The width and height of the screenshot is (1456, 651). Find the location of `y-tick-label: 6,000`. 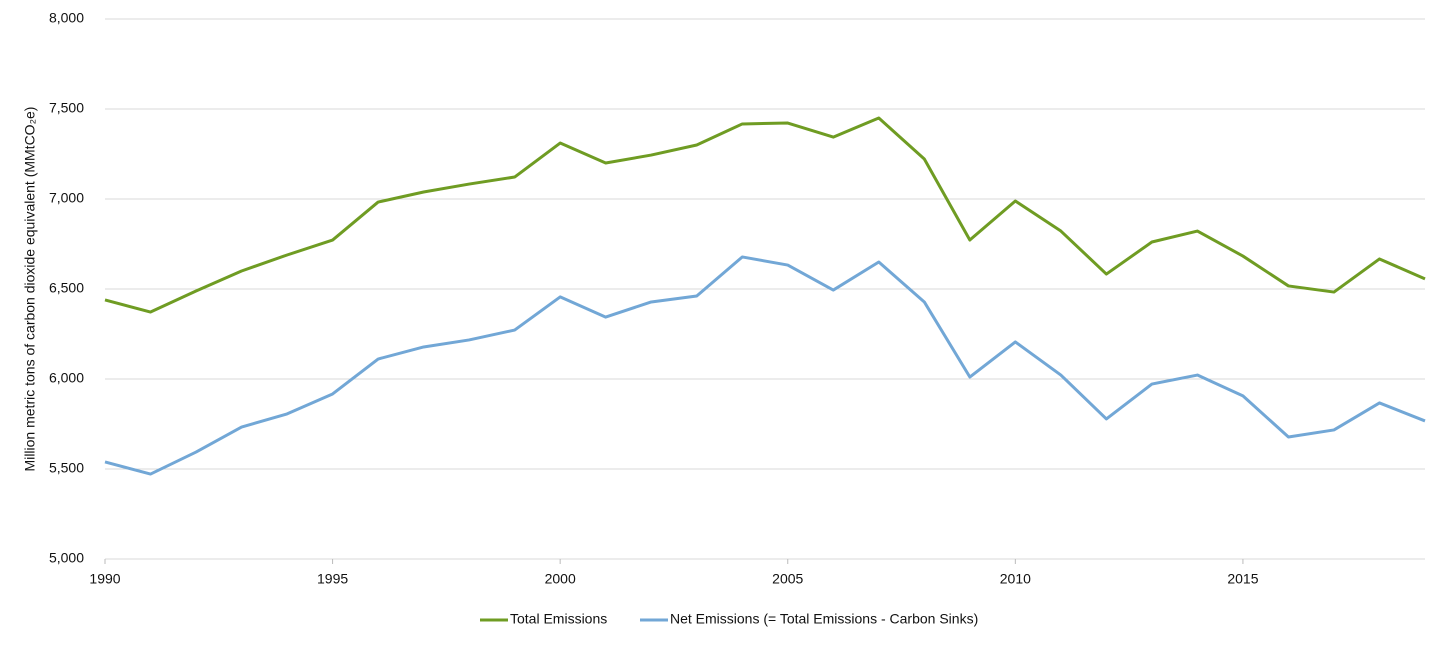

y-tick-label: 6,000 is located at coordinates (66, 378).